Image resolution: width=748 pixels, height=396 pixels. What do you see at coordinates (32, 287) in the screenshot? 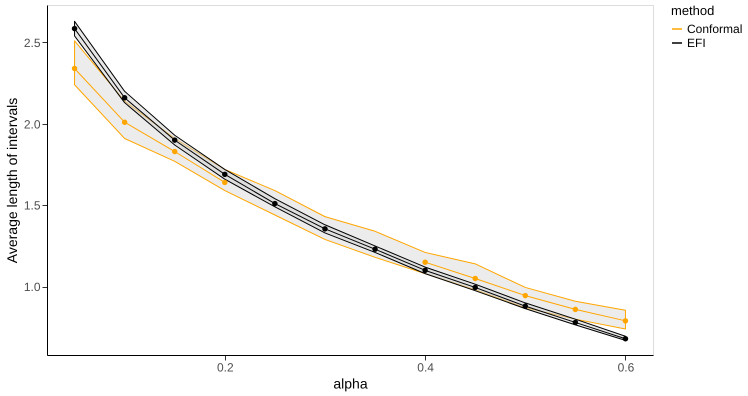
I see `y-tick-label: 1.0` at bounding box center [32, 287].